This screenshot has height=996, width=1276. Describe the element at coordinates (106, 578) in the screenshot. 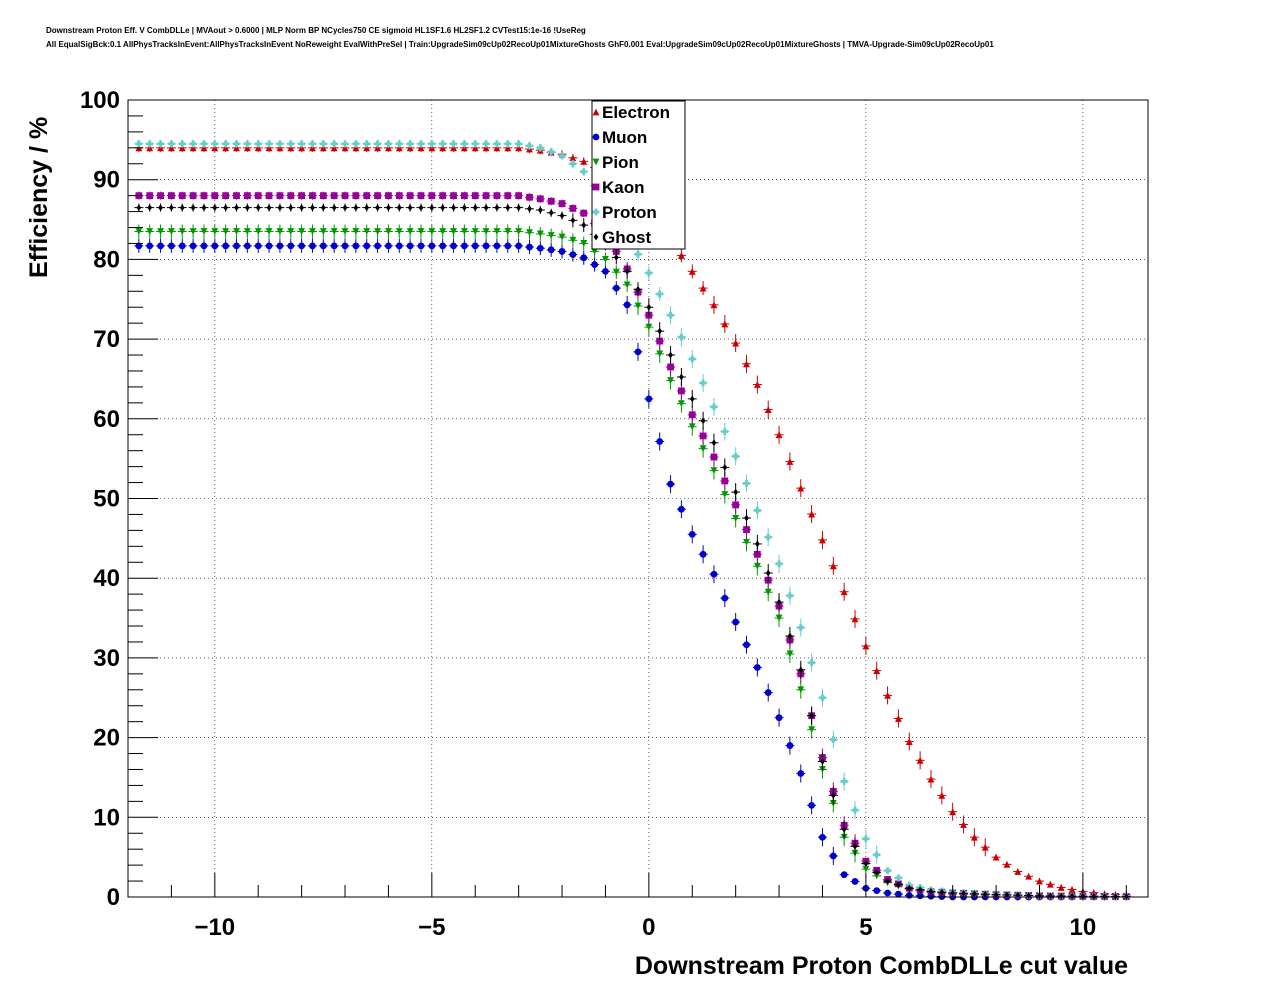

I see `y-tick-label: 40` at that location.